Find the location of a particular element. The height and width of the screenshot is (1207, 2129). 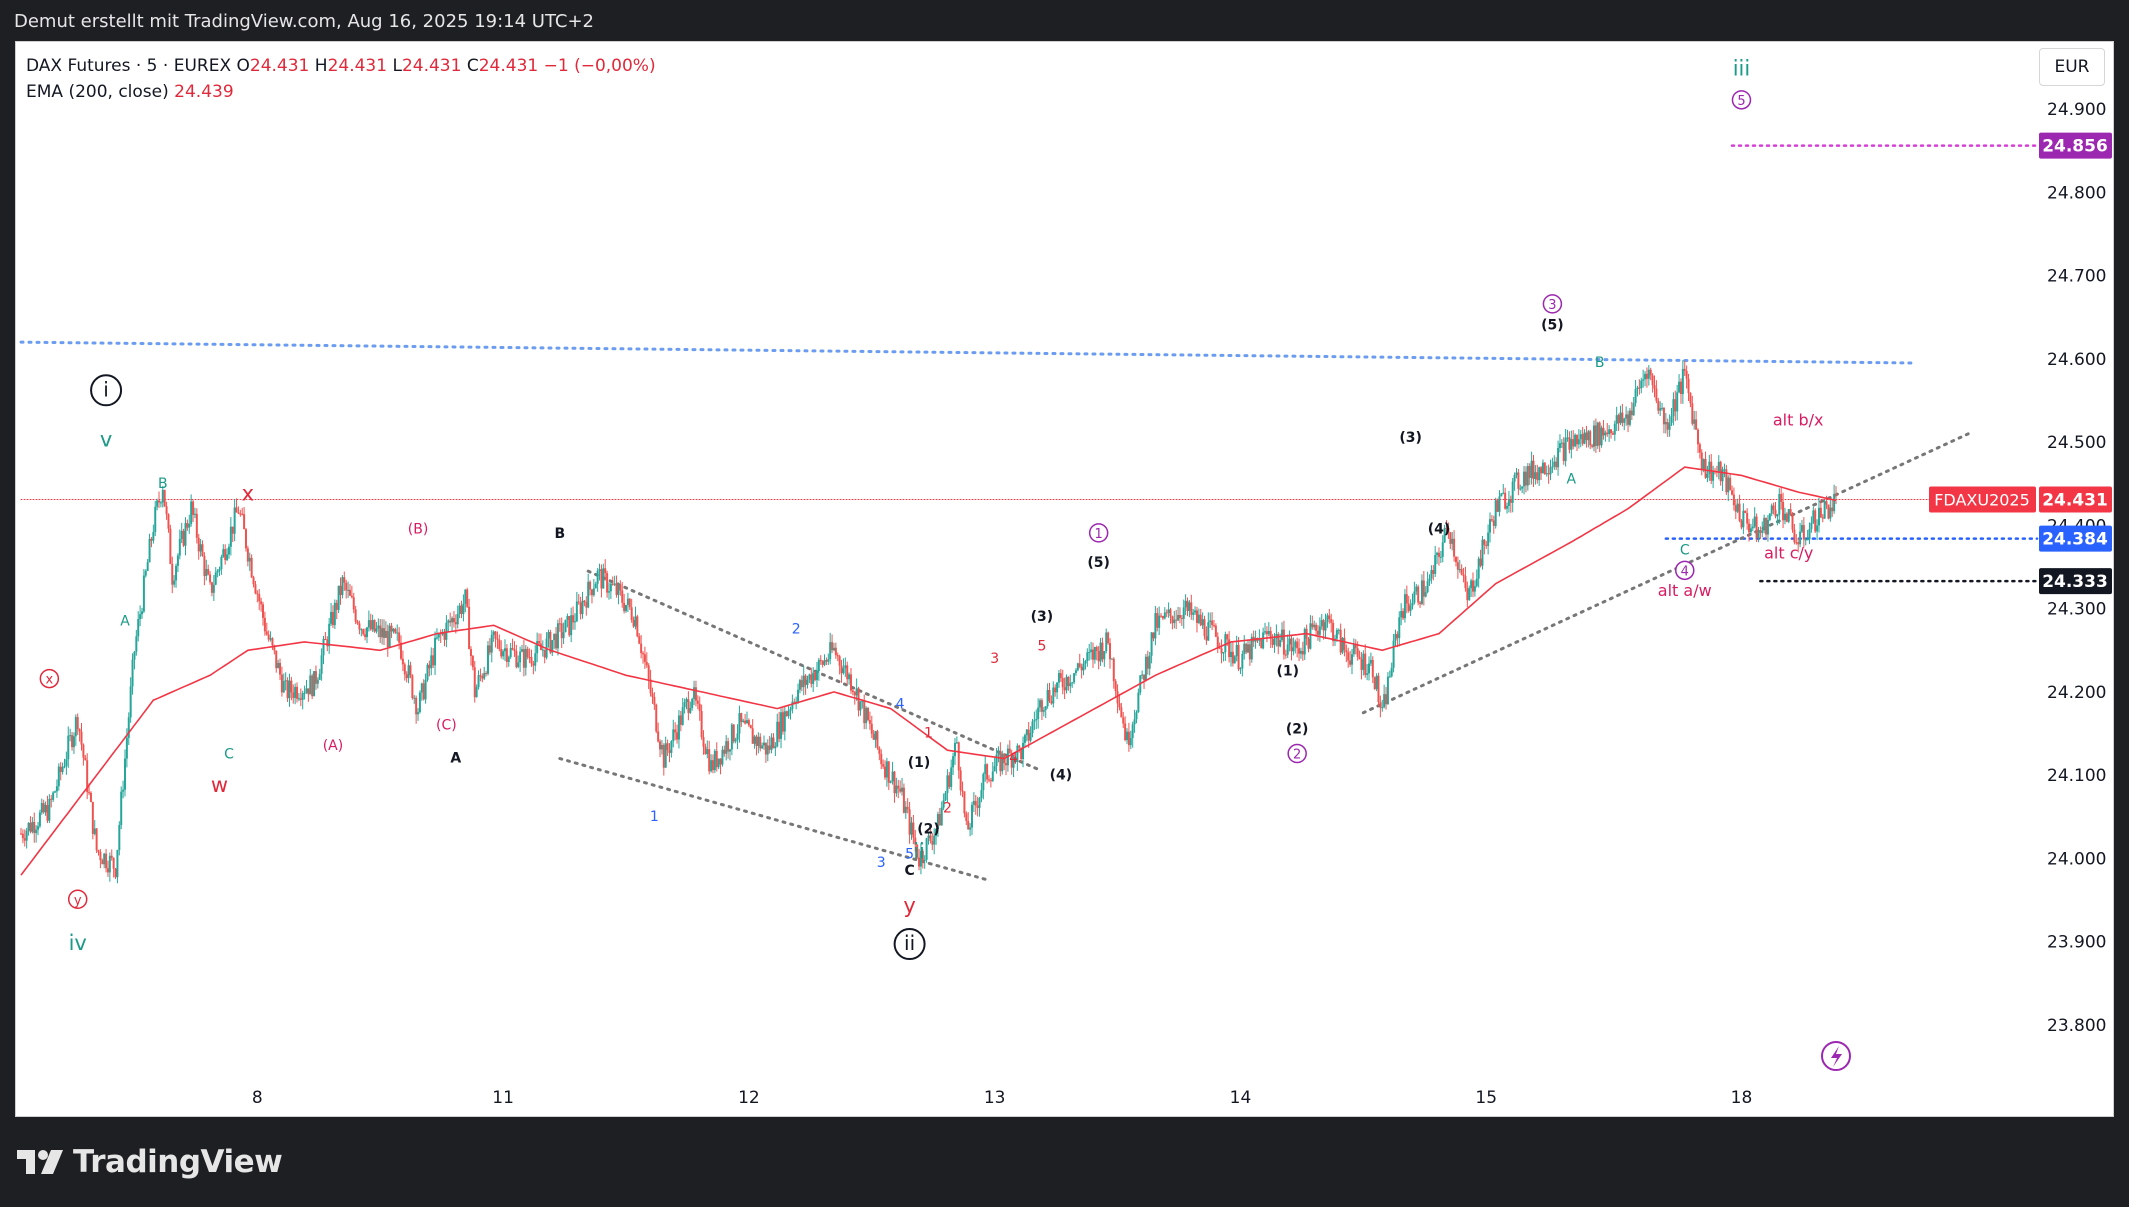

y-tick-label: 24.600 is located at coordinates (2076, 360).